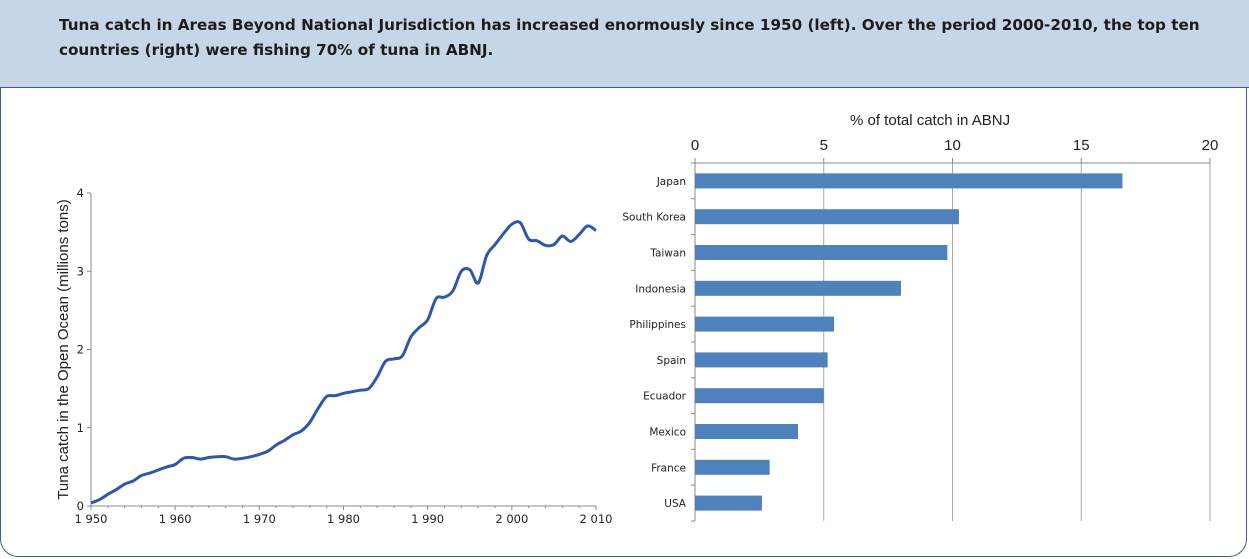 The image size is (1249, 559). Describe the element at coordinates (695, 145) in the screenshot. I see `x-tick-label: 0` at that location.